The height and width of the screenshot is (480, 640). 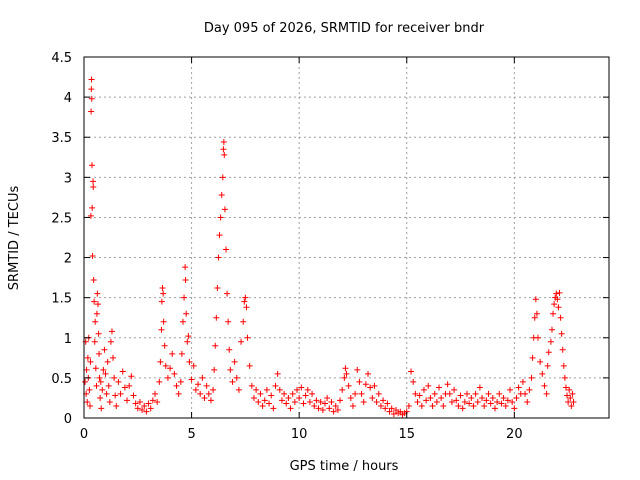 What do you see at coordinates (68, 259) in the screenshot?
I see `y-tick-label: 2` at bounding box center [68, 259].